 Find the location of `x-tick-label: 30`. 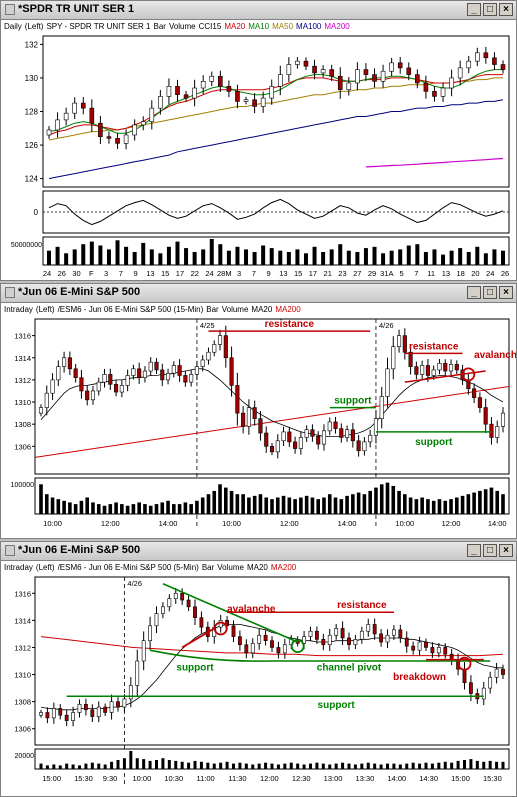

x-tick-label: 30 is located at coordinates (76, 273).